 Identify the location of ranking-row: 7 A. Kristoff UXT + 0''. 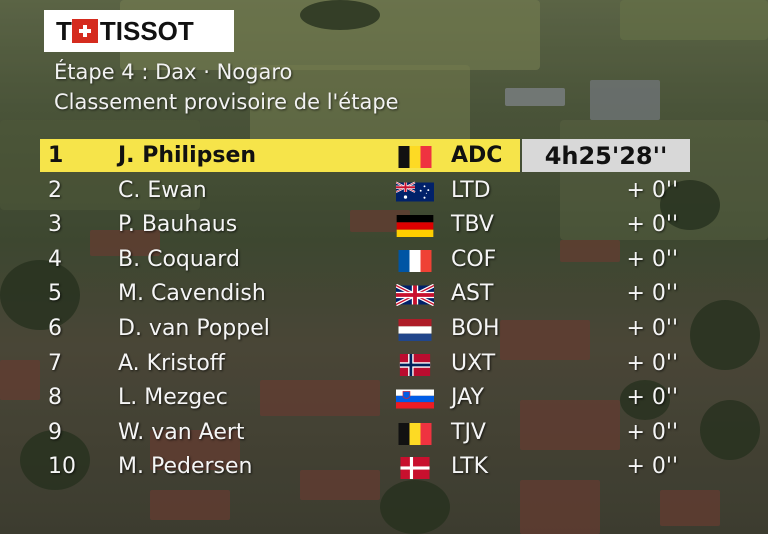
(384, 364).